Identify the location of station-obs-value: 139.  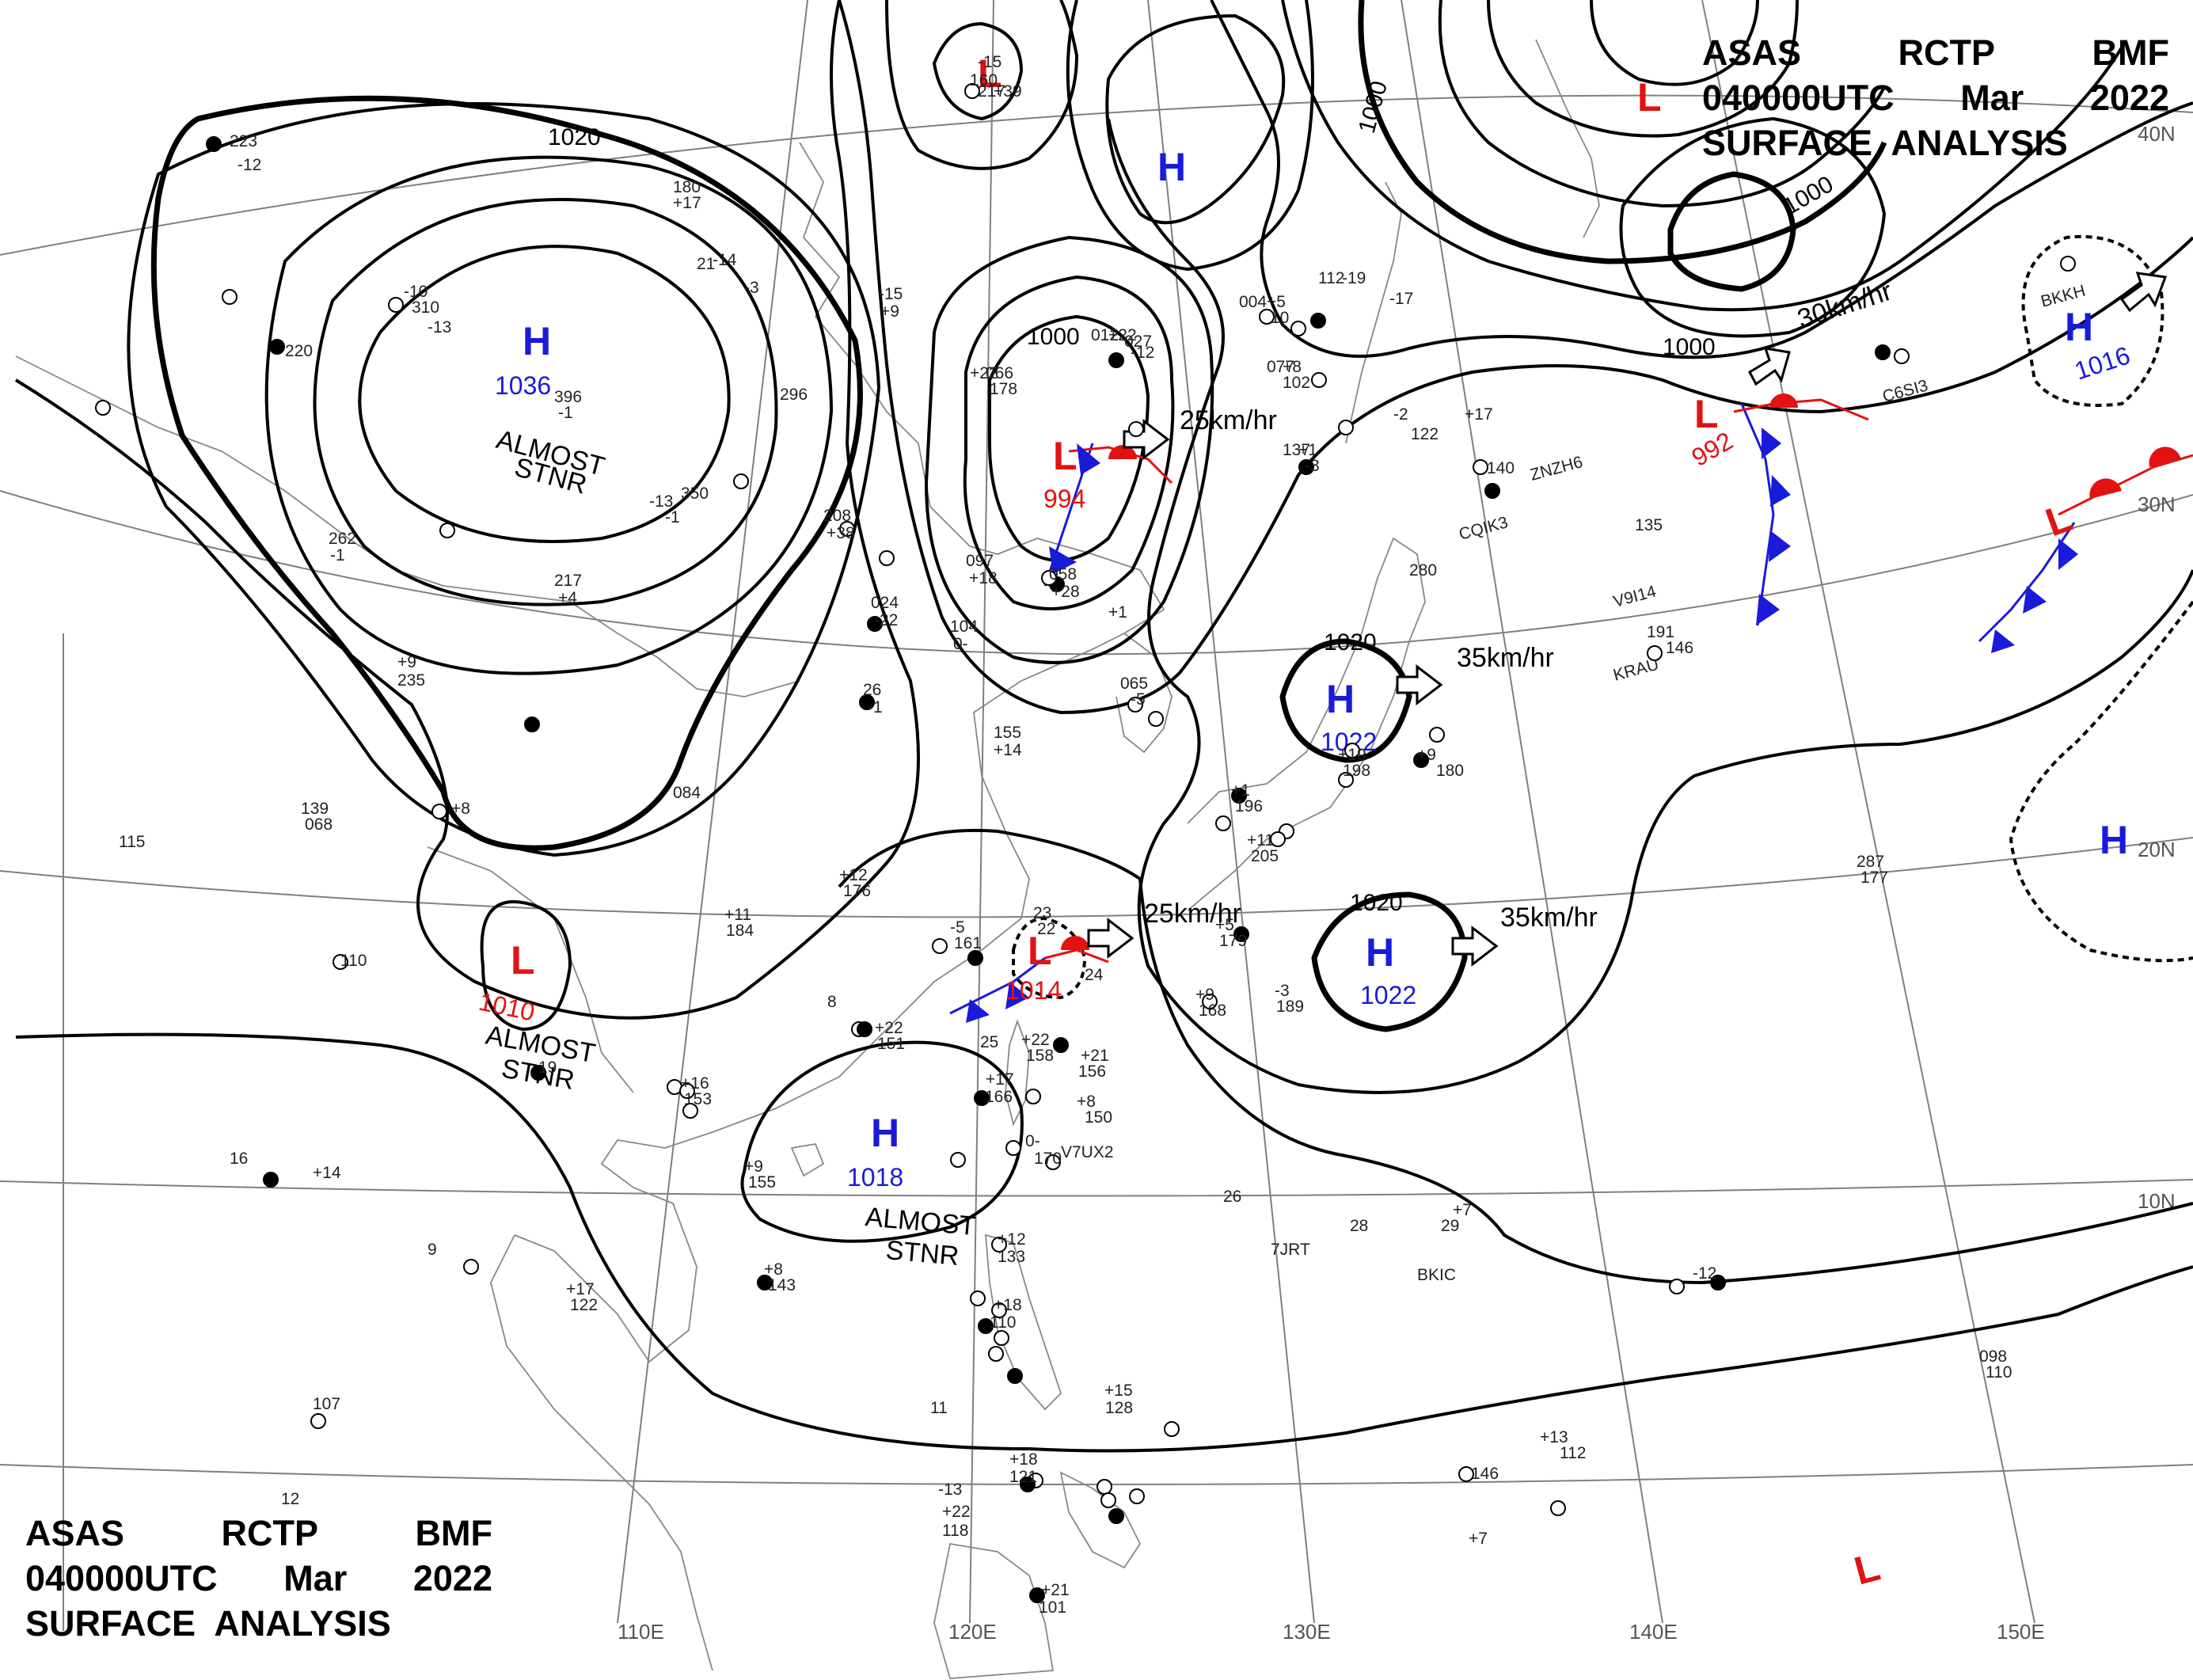
(315, 809).